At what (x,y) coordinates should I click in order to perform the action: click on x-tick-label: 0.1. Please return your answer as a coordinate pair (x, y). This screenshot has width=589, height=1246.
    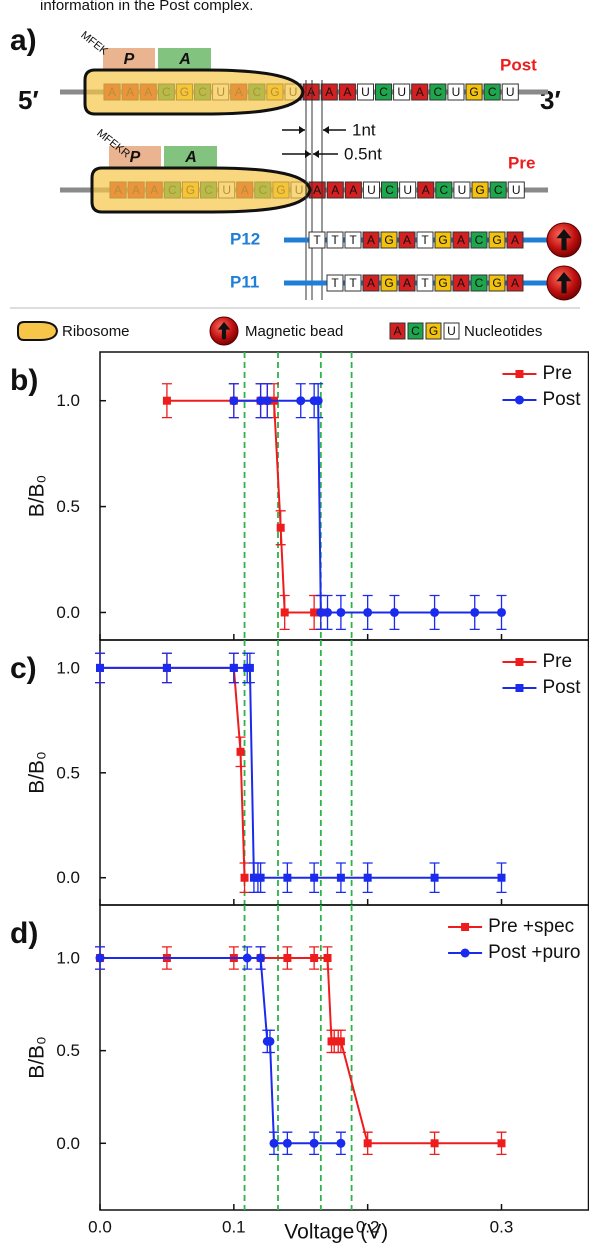
    Looking at the image, I should click on (234, 1226).